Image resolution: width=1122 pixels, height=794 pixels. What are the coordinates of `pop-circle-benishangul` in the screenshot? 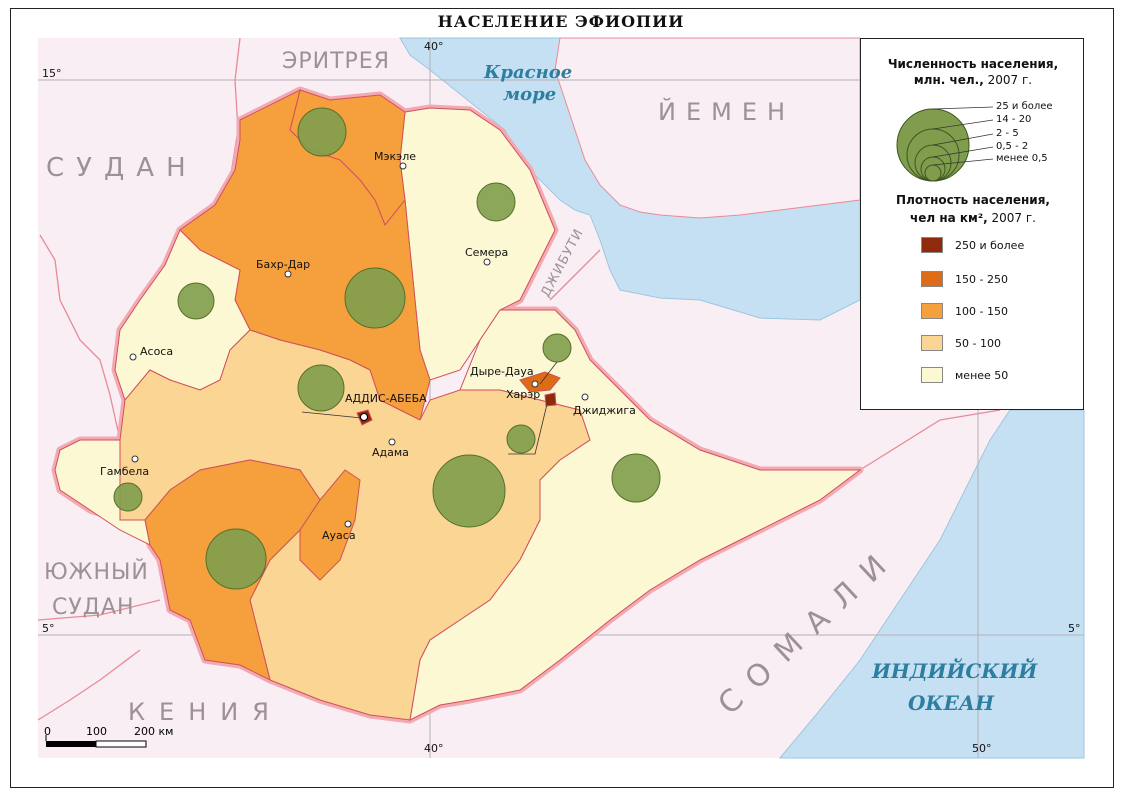 It's located at (196, 301).